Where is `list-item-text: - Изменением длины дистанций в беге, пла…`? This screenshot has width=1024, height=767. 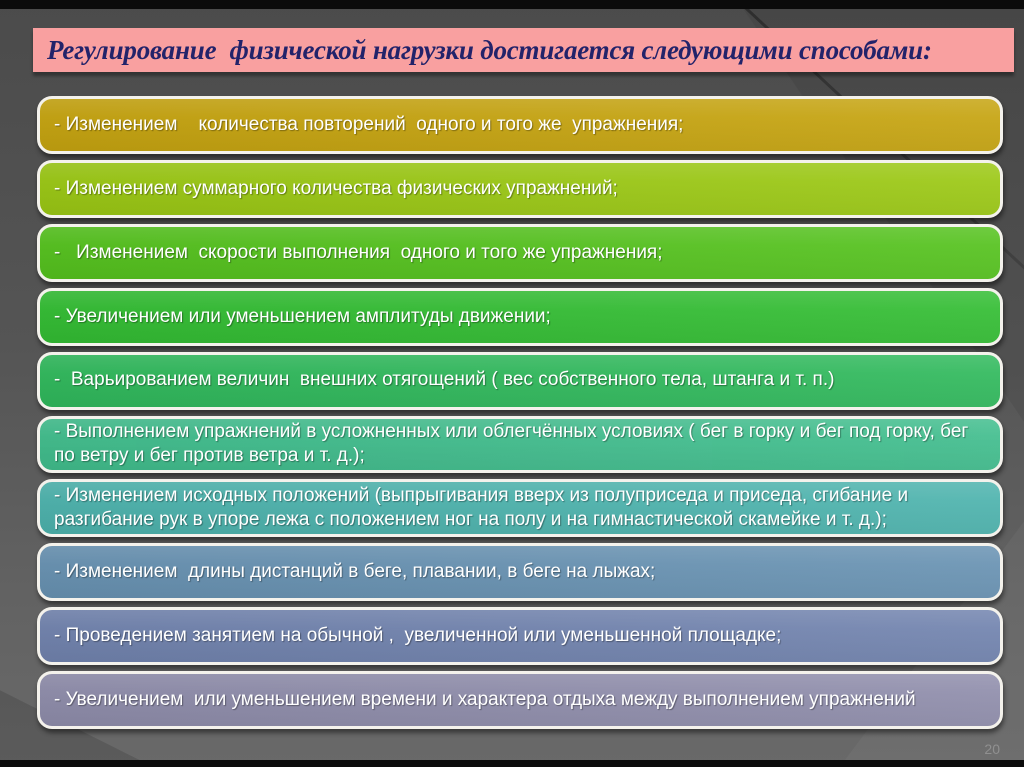
list-item-text: - Изменением длины дистанций в беге, пла… is located at coordinates (355, 572).